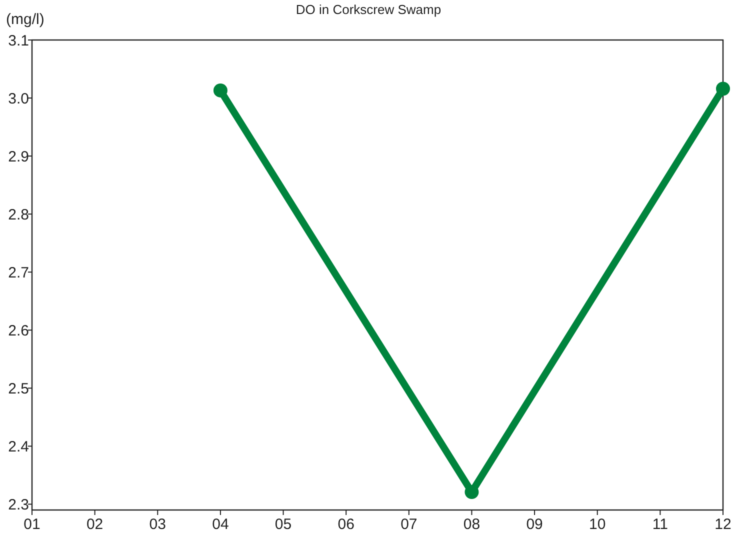 The height and width of the screenshot is (540, 737). Describe the element at coordinates (32, 524) in the screenshot. I see `x-tick-label: 01` at that location.